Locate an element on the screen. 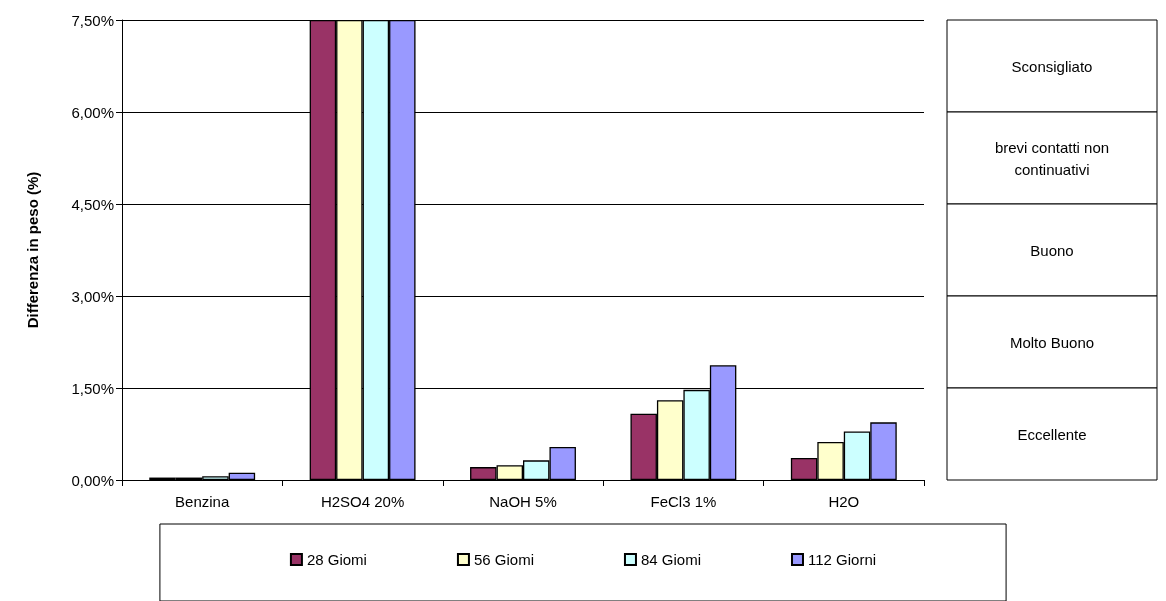  legend-label: 28 Giomi is located at coordinates (336, 559).